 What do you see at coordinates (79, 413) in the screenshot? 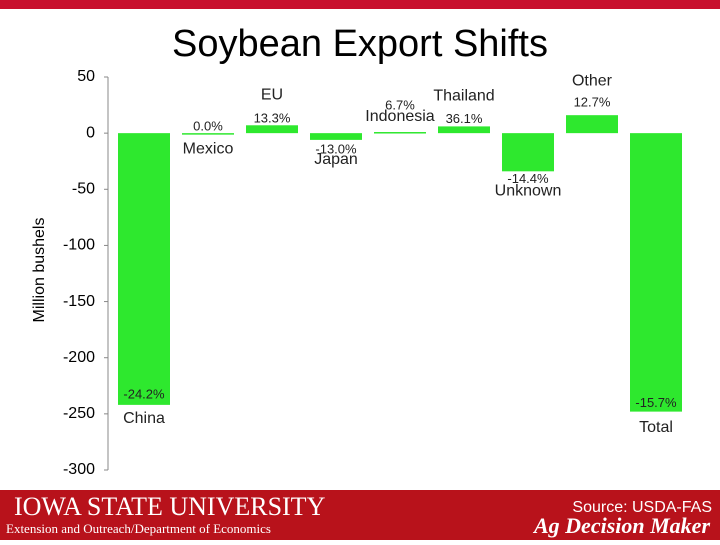
I see `y-tick-label: -250` at bounding box center [79, 413].